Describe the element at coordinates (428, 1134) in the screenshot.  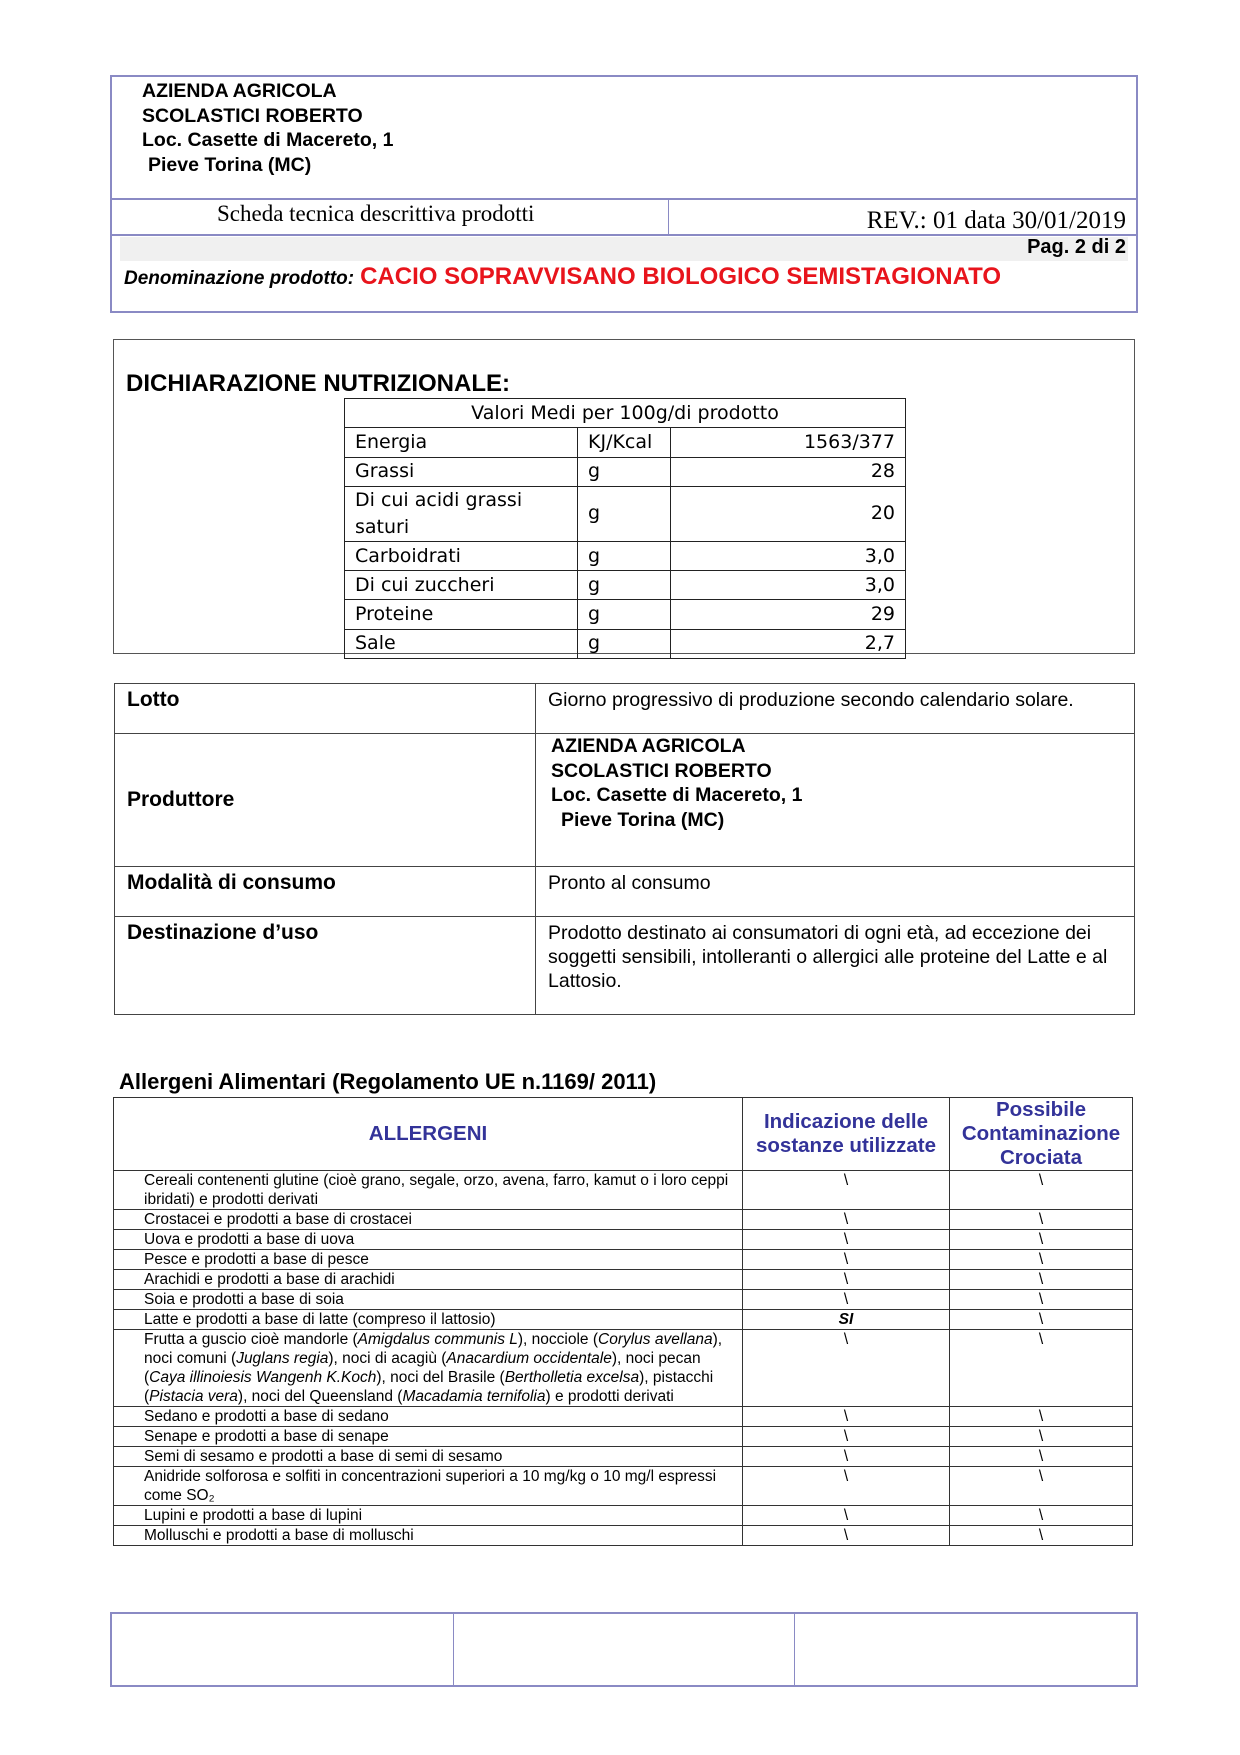
I see `col-allergeni: ALLERGENI` at that location.